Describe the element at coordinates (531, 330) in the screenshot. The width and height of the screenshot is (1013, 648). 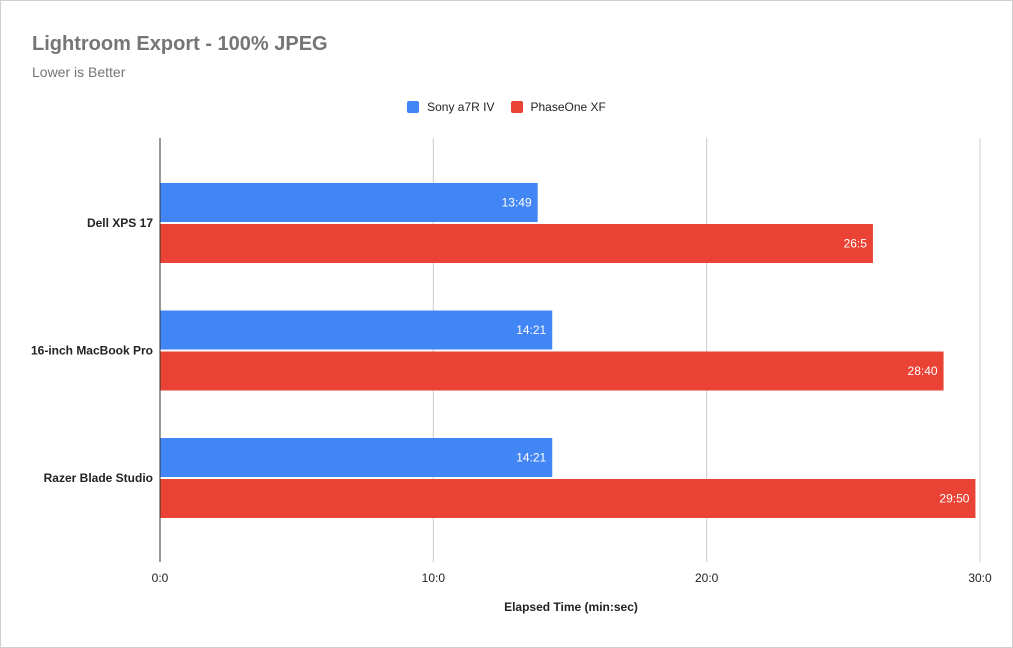
I see `data-label-0-1: 14:21` at that location.